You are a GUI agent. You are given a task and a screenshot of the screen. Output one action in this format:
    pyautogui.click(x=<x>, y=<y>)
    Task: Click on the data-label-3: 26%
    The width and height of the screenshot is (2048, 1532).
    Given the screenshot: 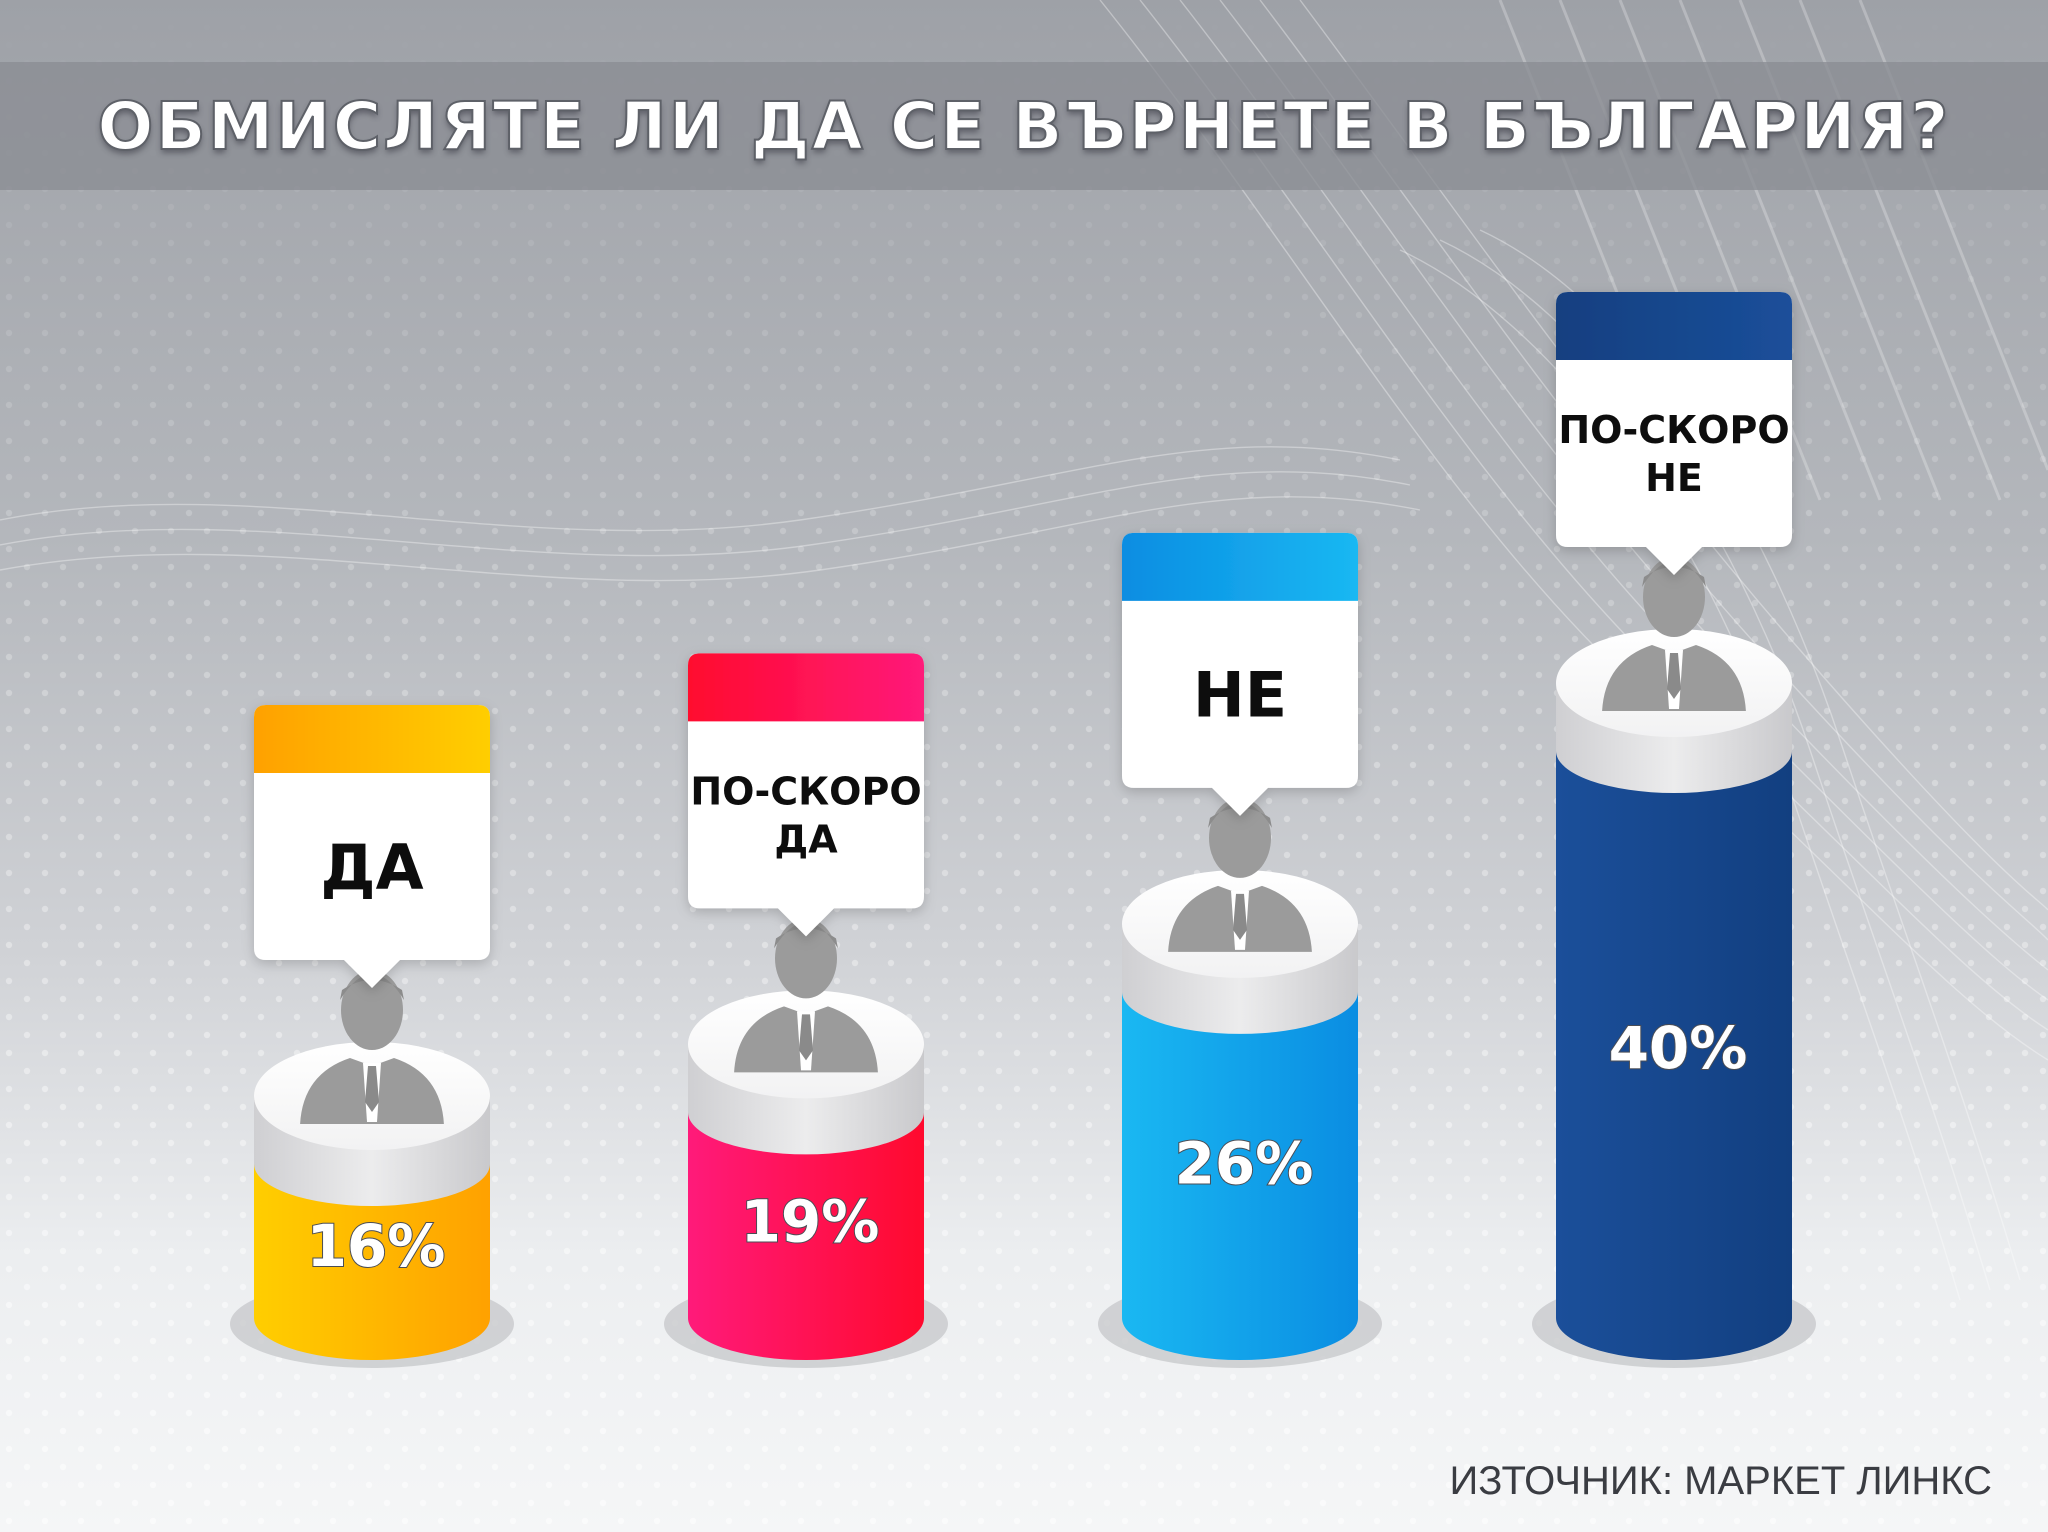 What is the action you would take?
    pyautogui.click(x=1244, y=1163)
    